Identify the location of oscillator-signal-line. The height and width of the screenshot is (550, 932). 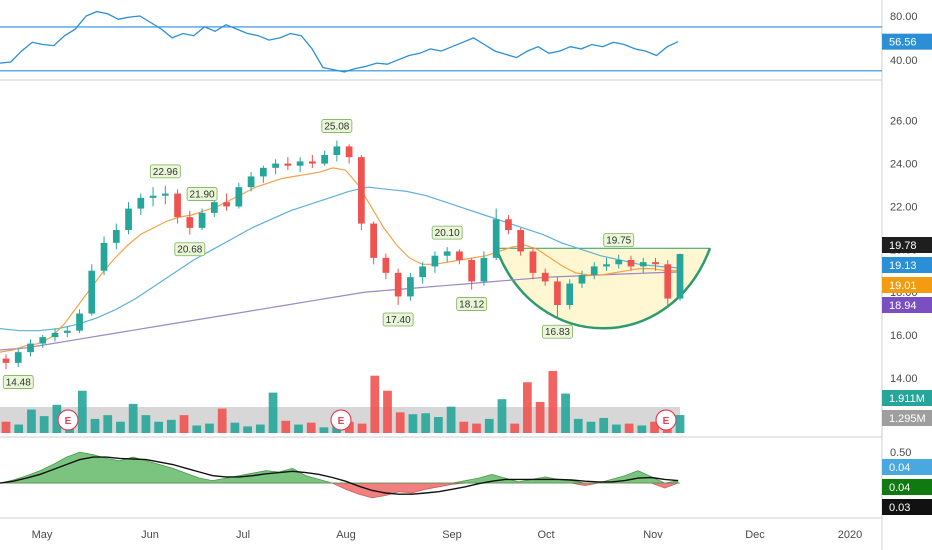
(339, 475).